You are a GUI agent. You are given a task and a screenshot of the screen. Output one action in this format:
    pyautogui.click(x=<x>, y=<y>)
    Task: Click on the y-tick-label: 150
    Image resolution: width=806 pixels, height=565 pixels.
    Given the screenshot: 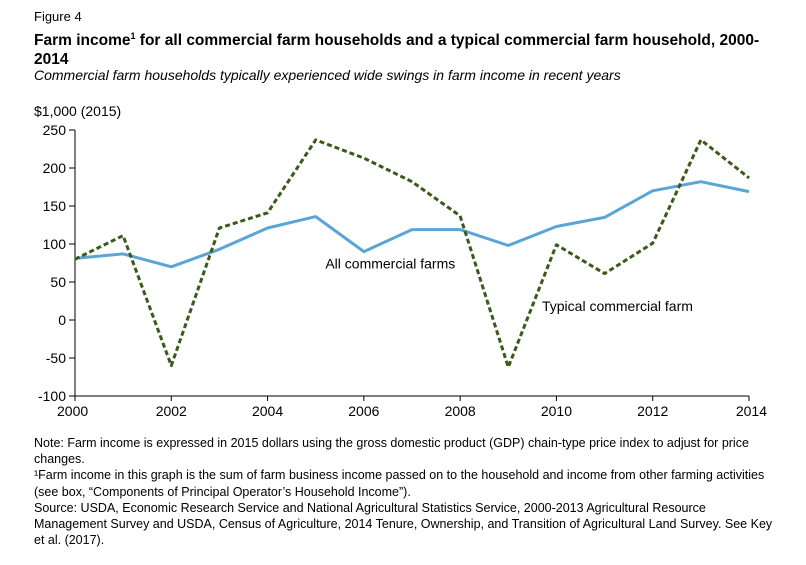 What is the action you would take?
    pyautogui.click(x=55, y=206)
    